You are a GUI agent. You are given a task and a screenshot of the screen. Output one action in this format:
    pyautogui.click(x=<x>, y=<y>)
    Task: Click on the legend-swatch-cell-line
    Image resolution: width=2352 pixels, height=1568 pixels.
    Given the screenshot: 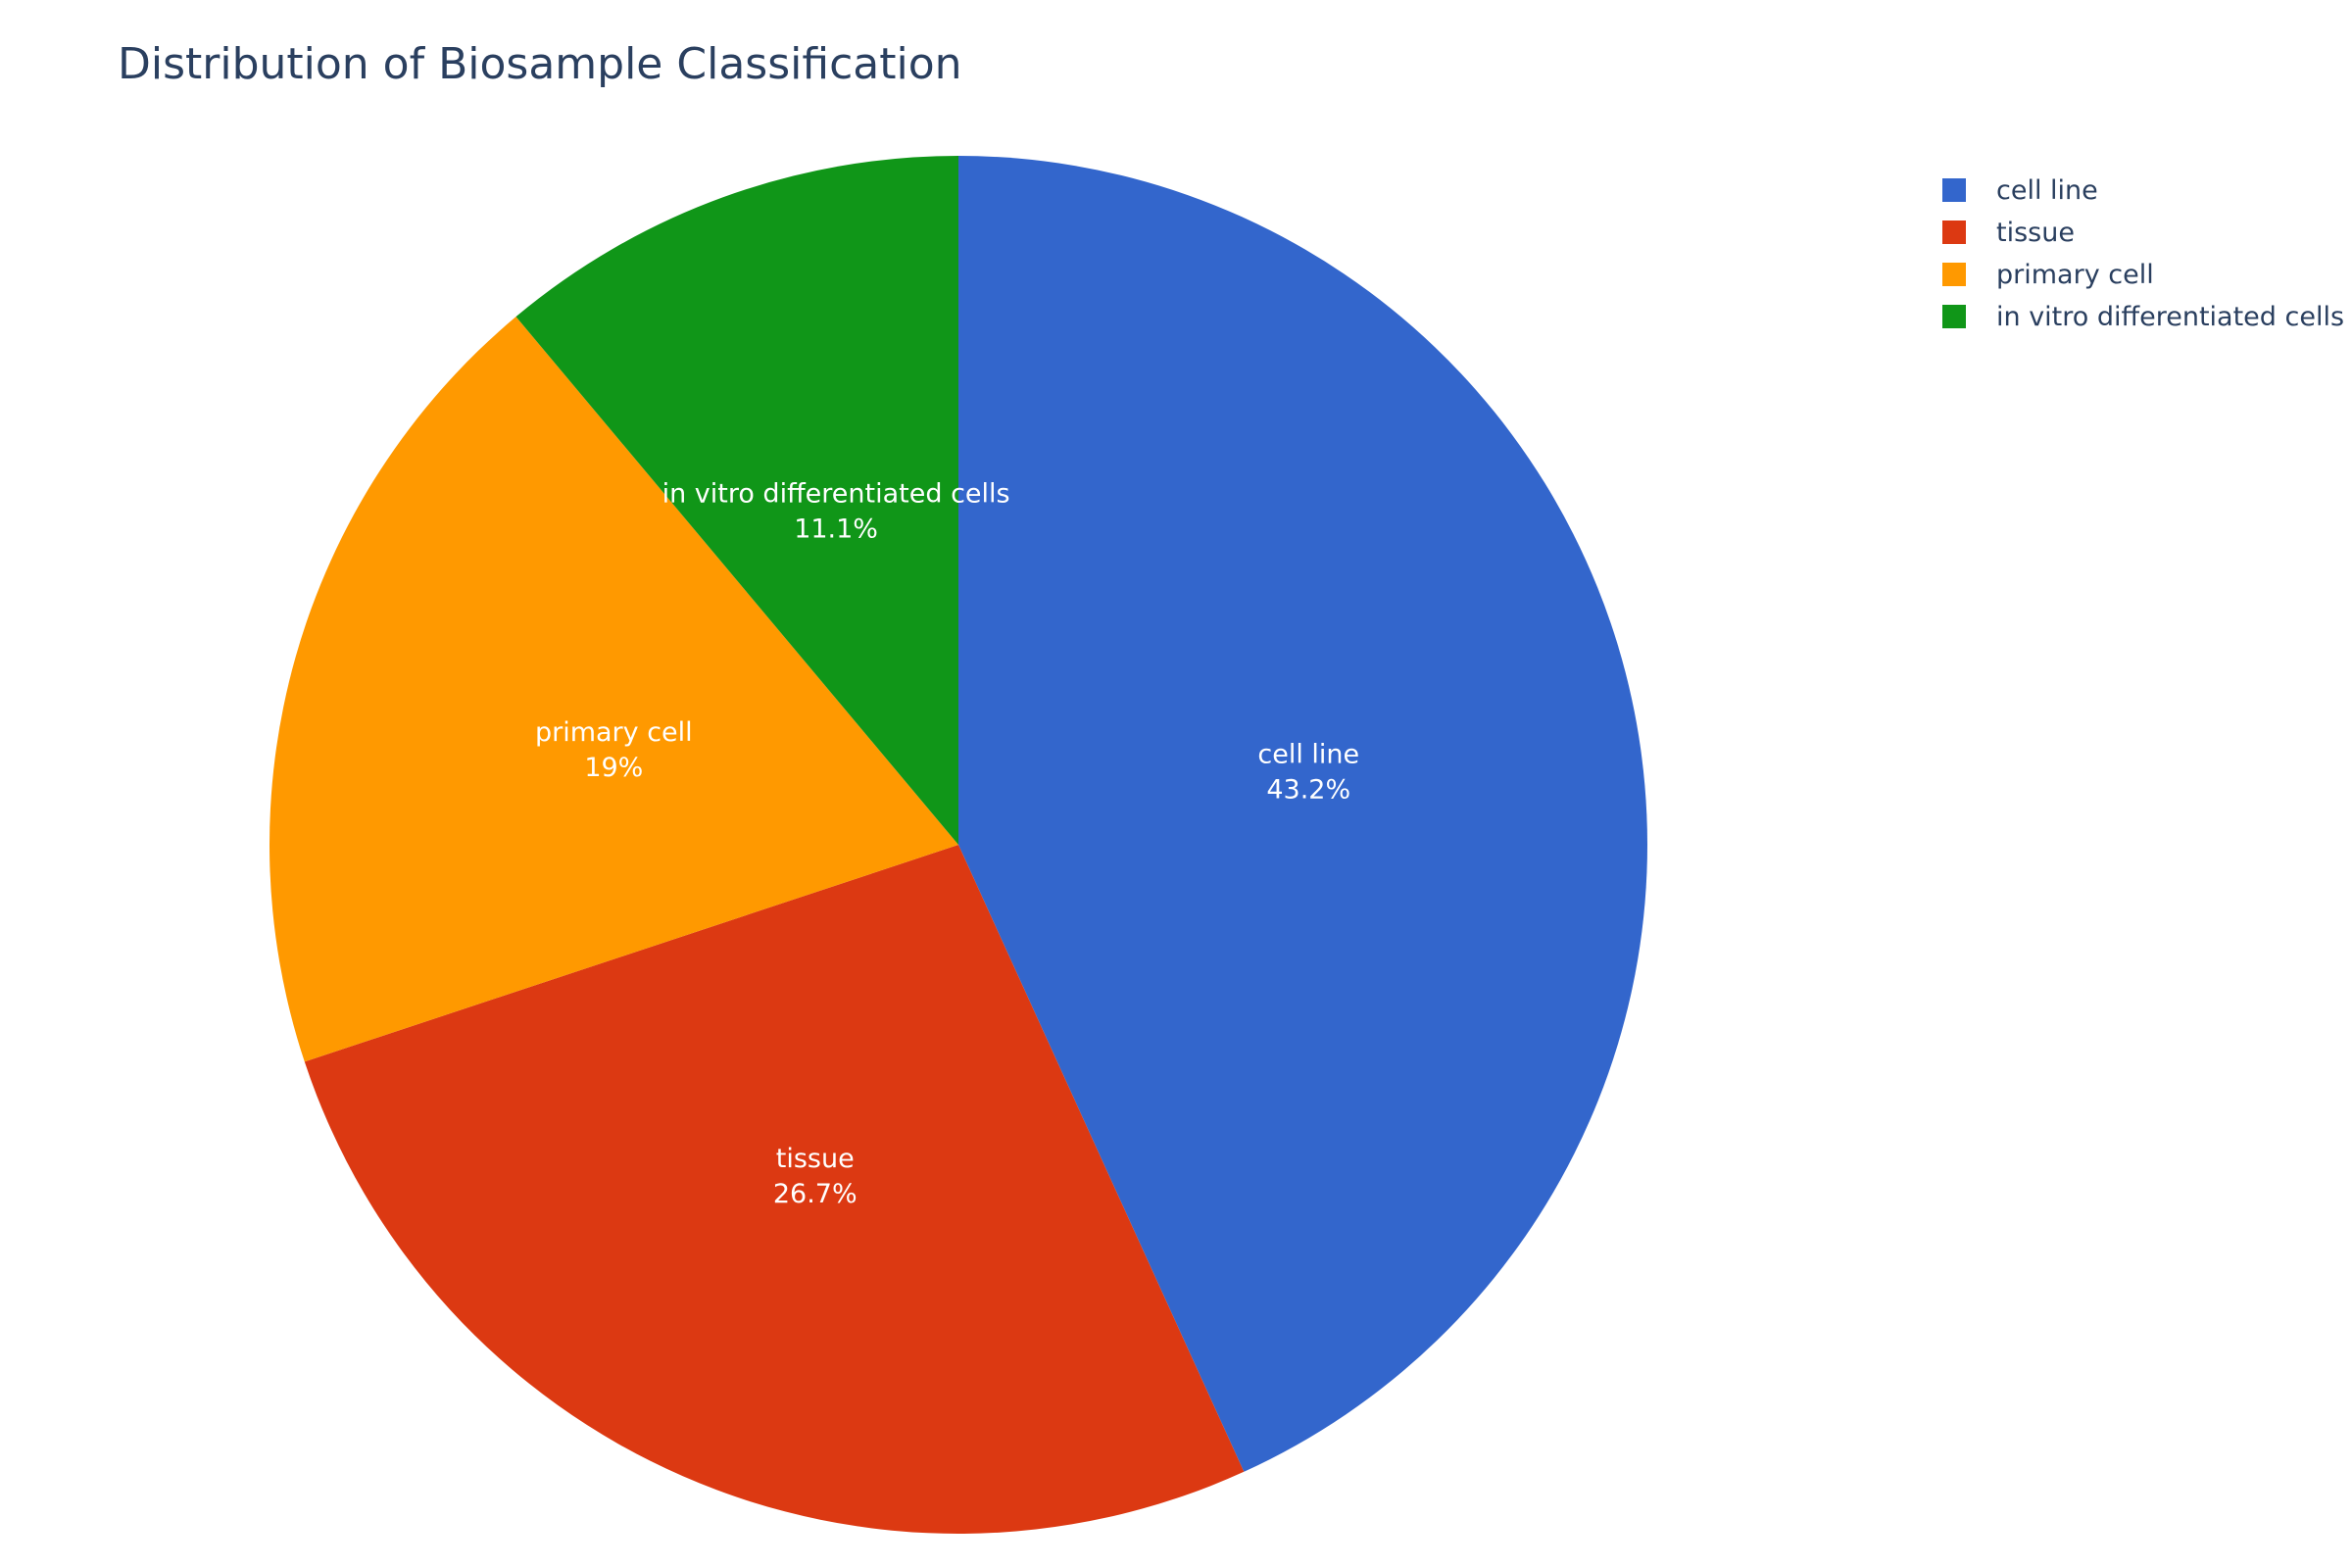 What is the action you would take?
    pyautogui.click(x=1954, y=190)
    